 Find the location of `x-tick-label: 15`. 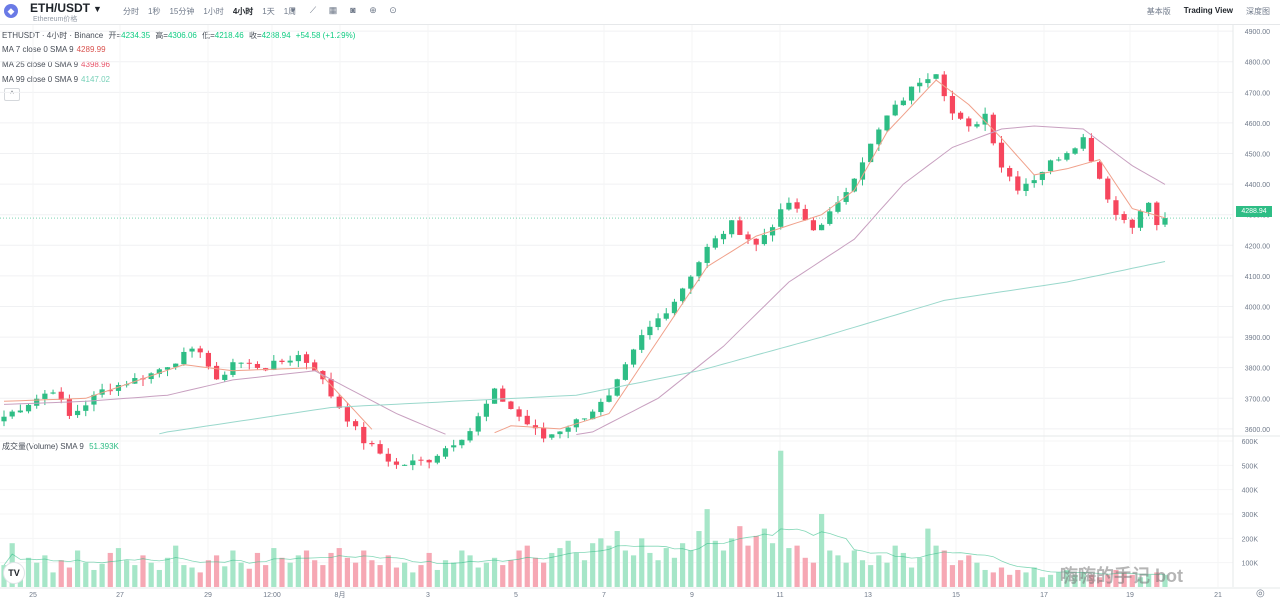

x-tick-label: 15 is located at coordinates (956, 595).